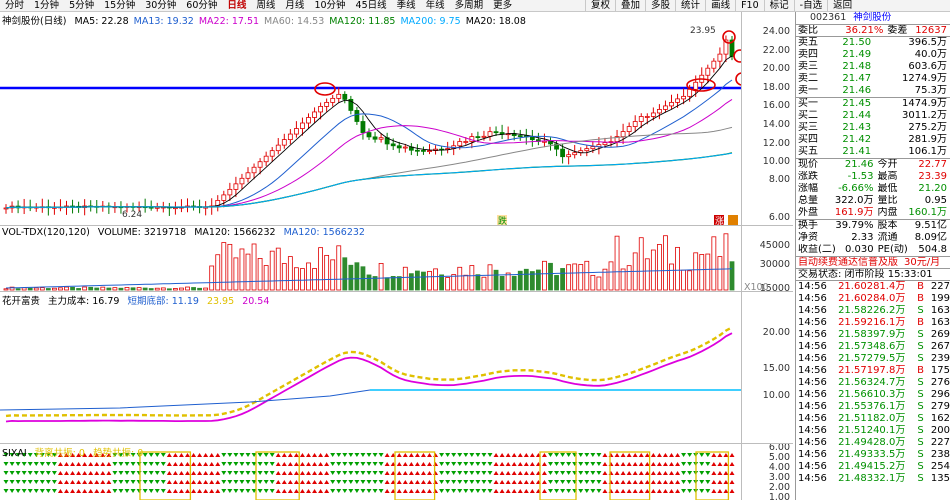 The width and height of the screenshot is (950, 500). I want to click on tab-13: 多周期, so click(469, 5).